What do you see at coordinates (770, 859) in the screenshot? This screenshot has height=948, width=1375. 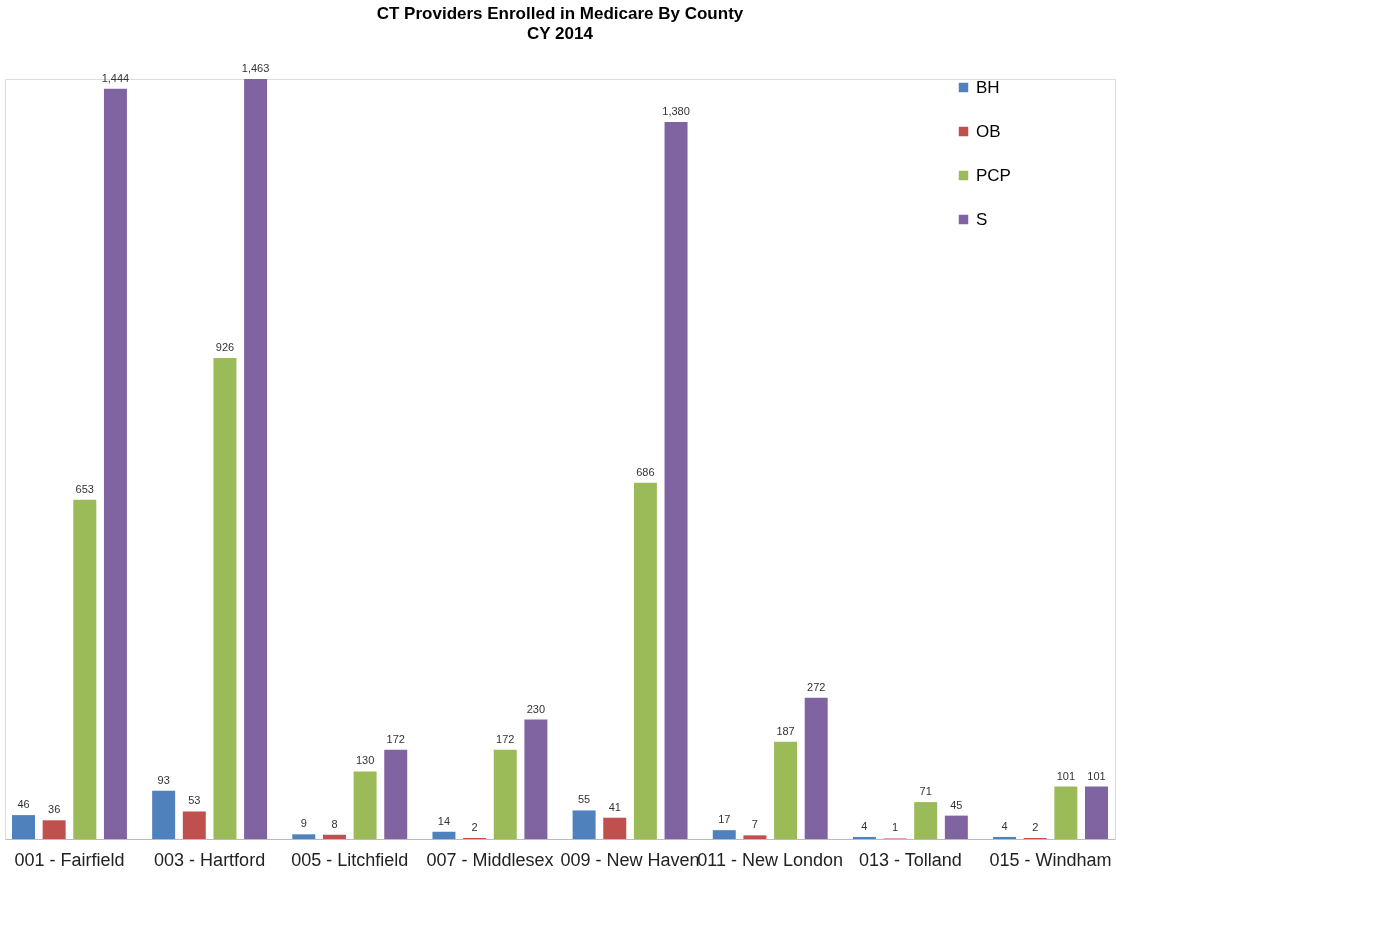 I see `x-tick-label: 011 - New London` at bounding box center [770, 859].